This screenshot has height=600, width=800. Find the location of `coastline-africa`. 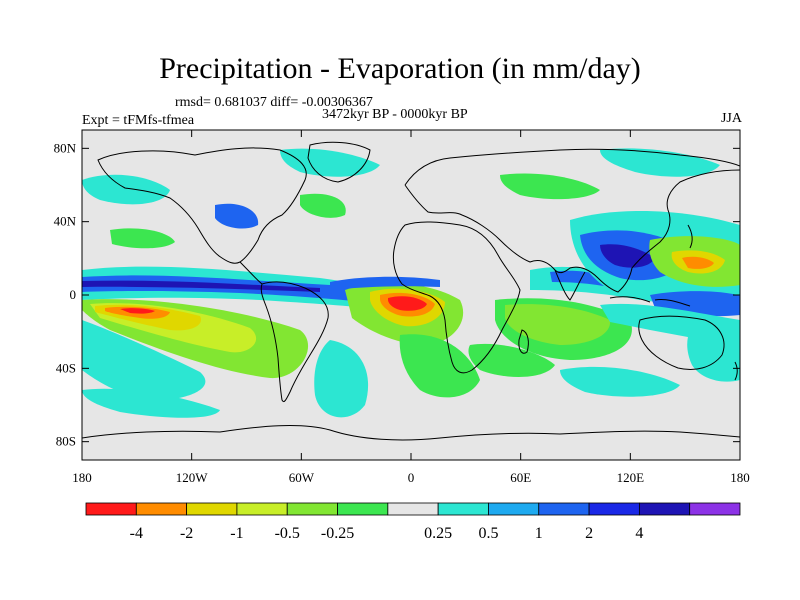

coastline-africa is located at coordinates (456, 297).